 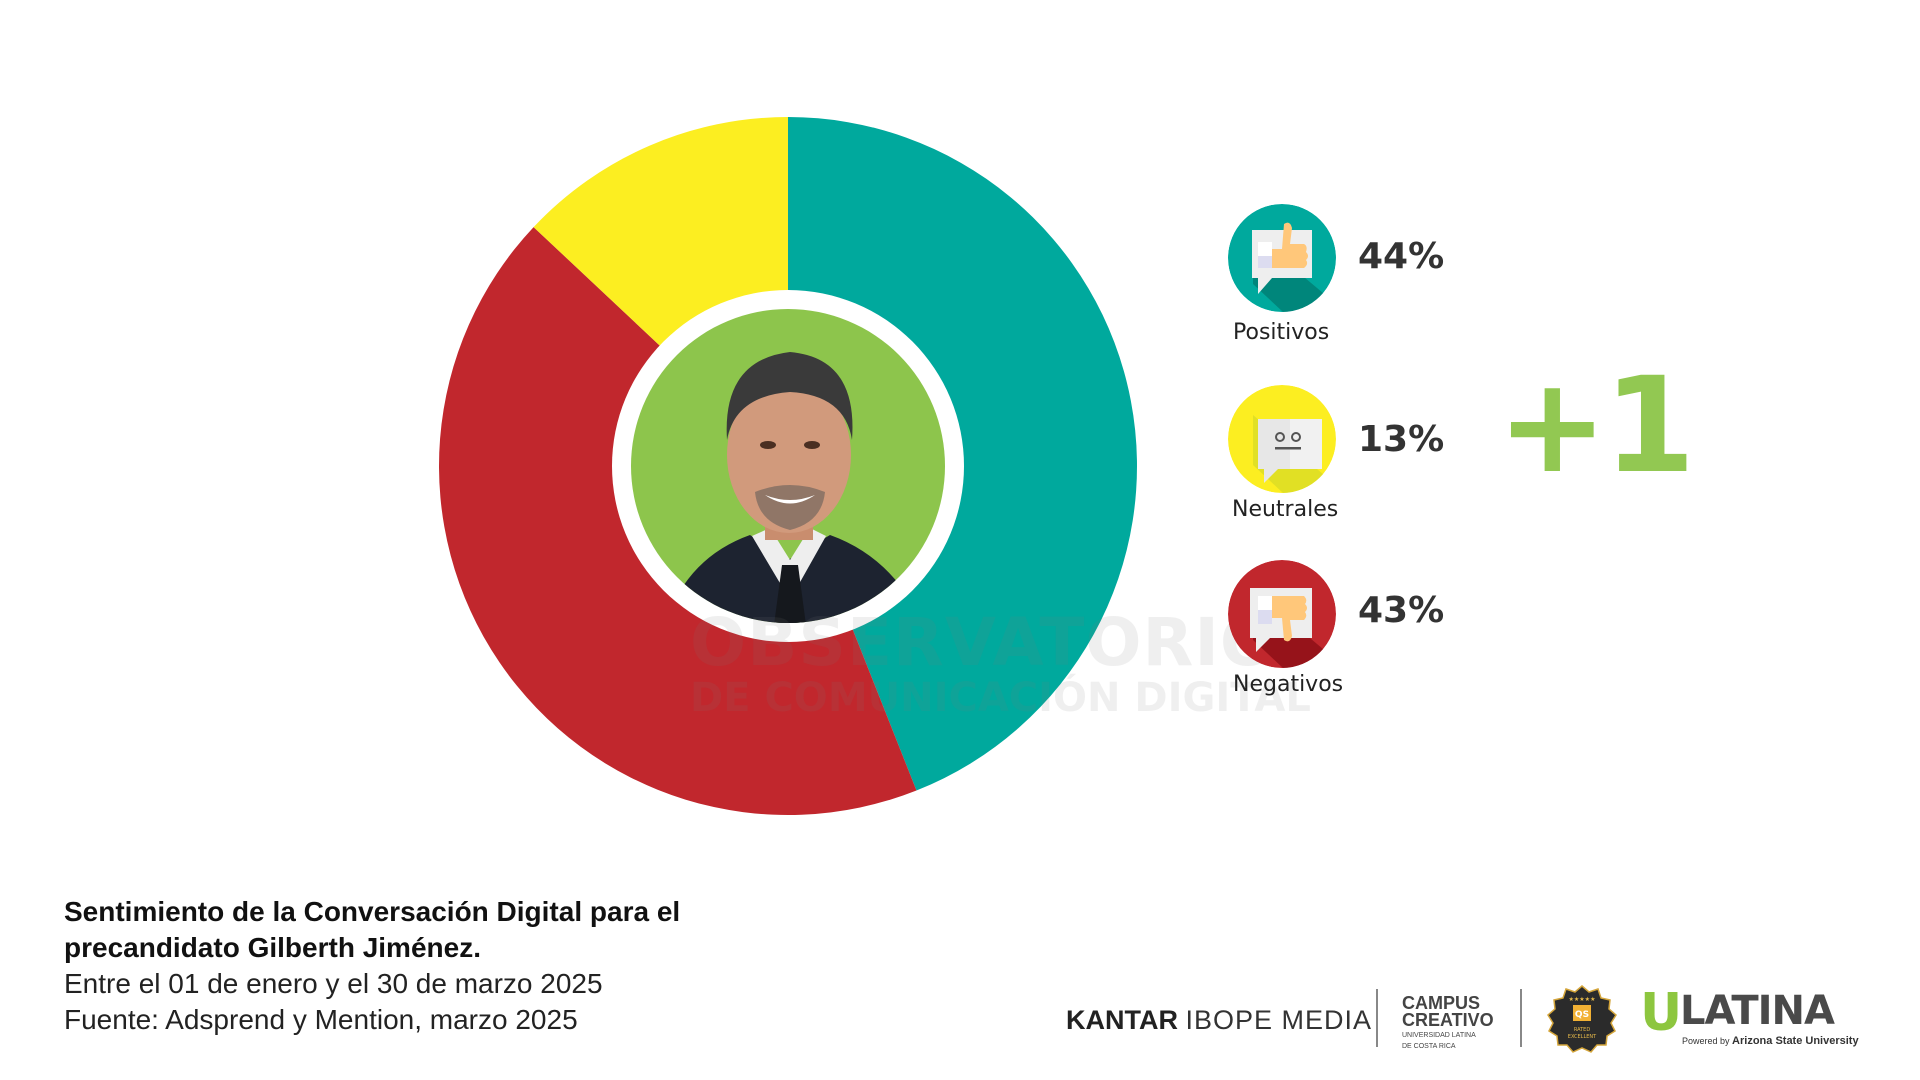 What do you see at coordinates (1706, 1041) in the screenshot?
I see `ulatina-powered-label: Powered by` at bounding box center [1706, 1041].